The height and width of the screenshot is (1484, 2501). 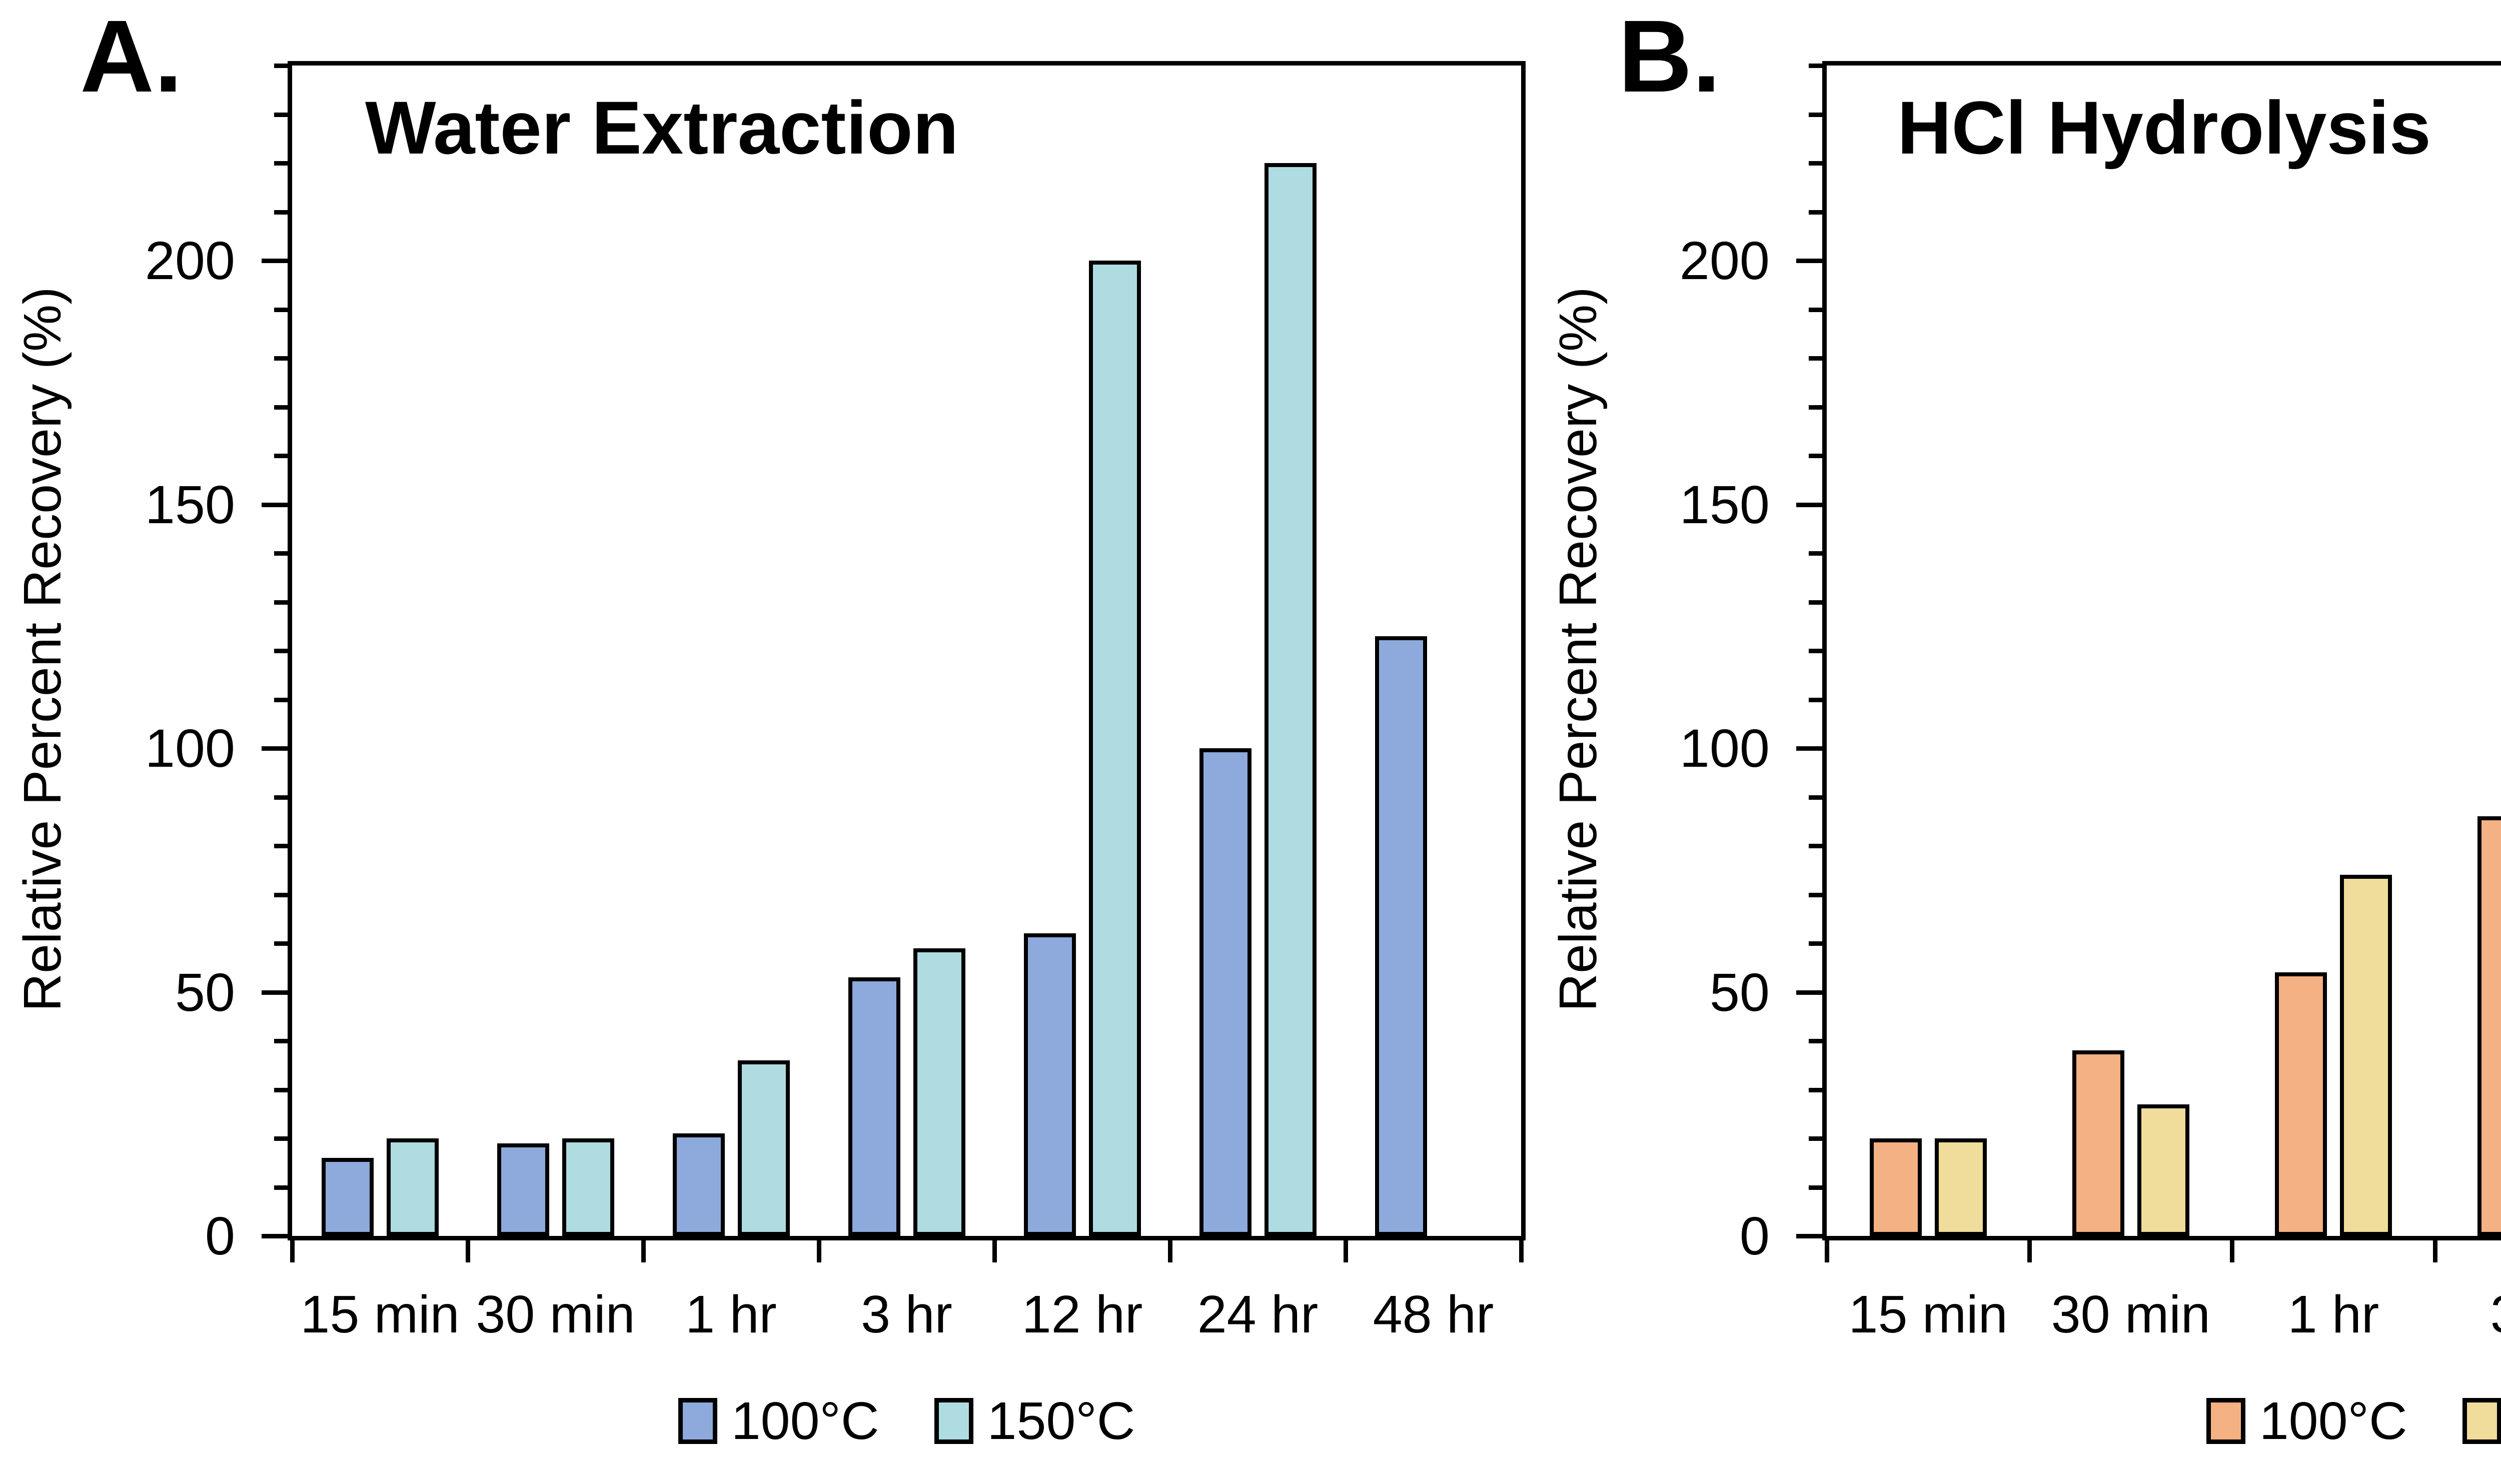 I want to click on chart-title-b: HCl Hydrolysis, so click(x=2164, y=128).